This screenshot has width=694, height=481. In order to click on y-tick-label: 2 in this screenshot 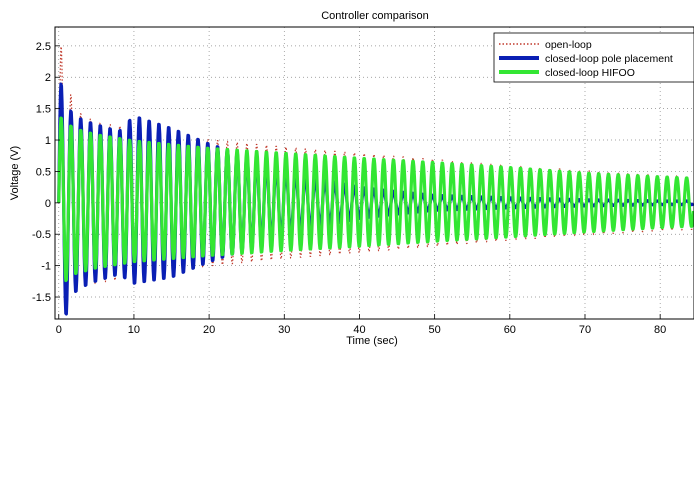, I will do `click(48, 78)`.